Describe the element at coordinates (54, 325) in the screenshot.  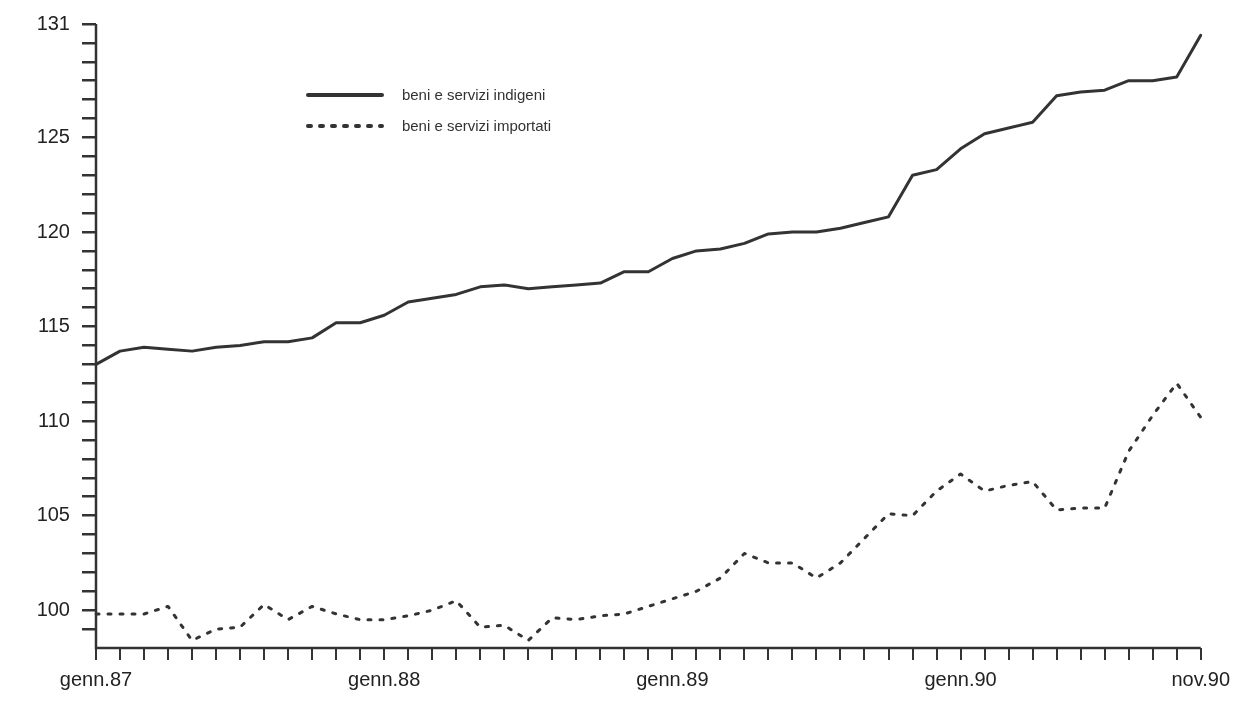
I see `y-tick-label: 115` at that location.